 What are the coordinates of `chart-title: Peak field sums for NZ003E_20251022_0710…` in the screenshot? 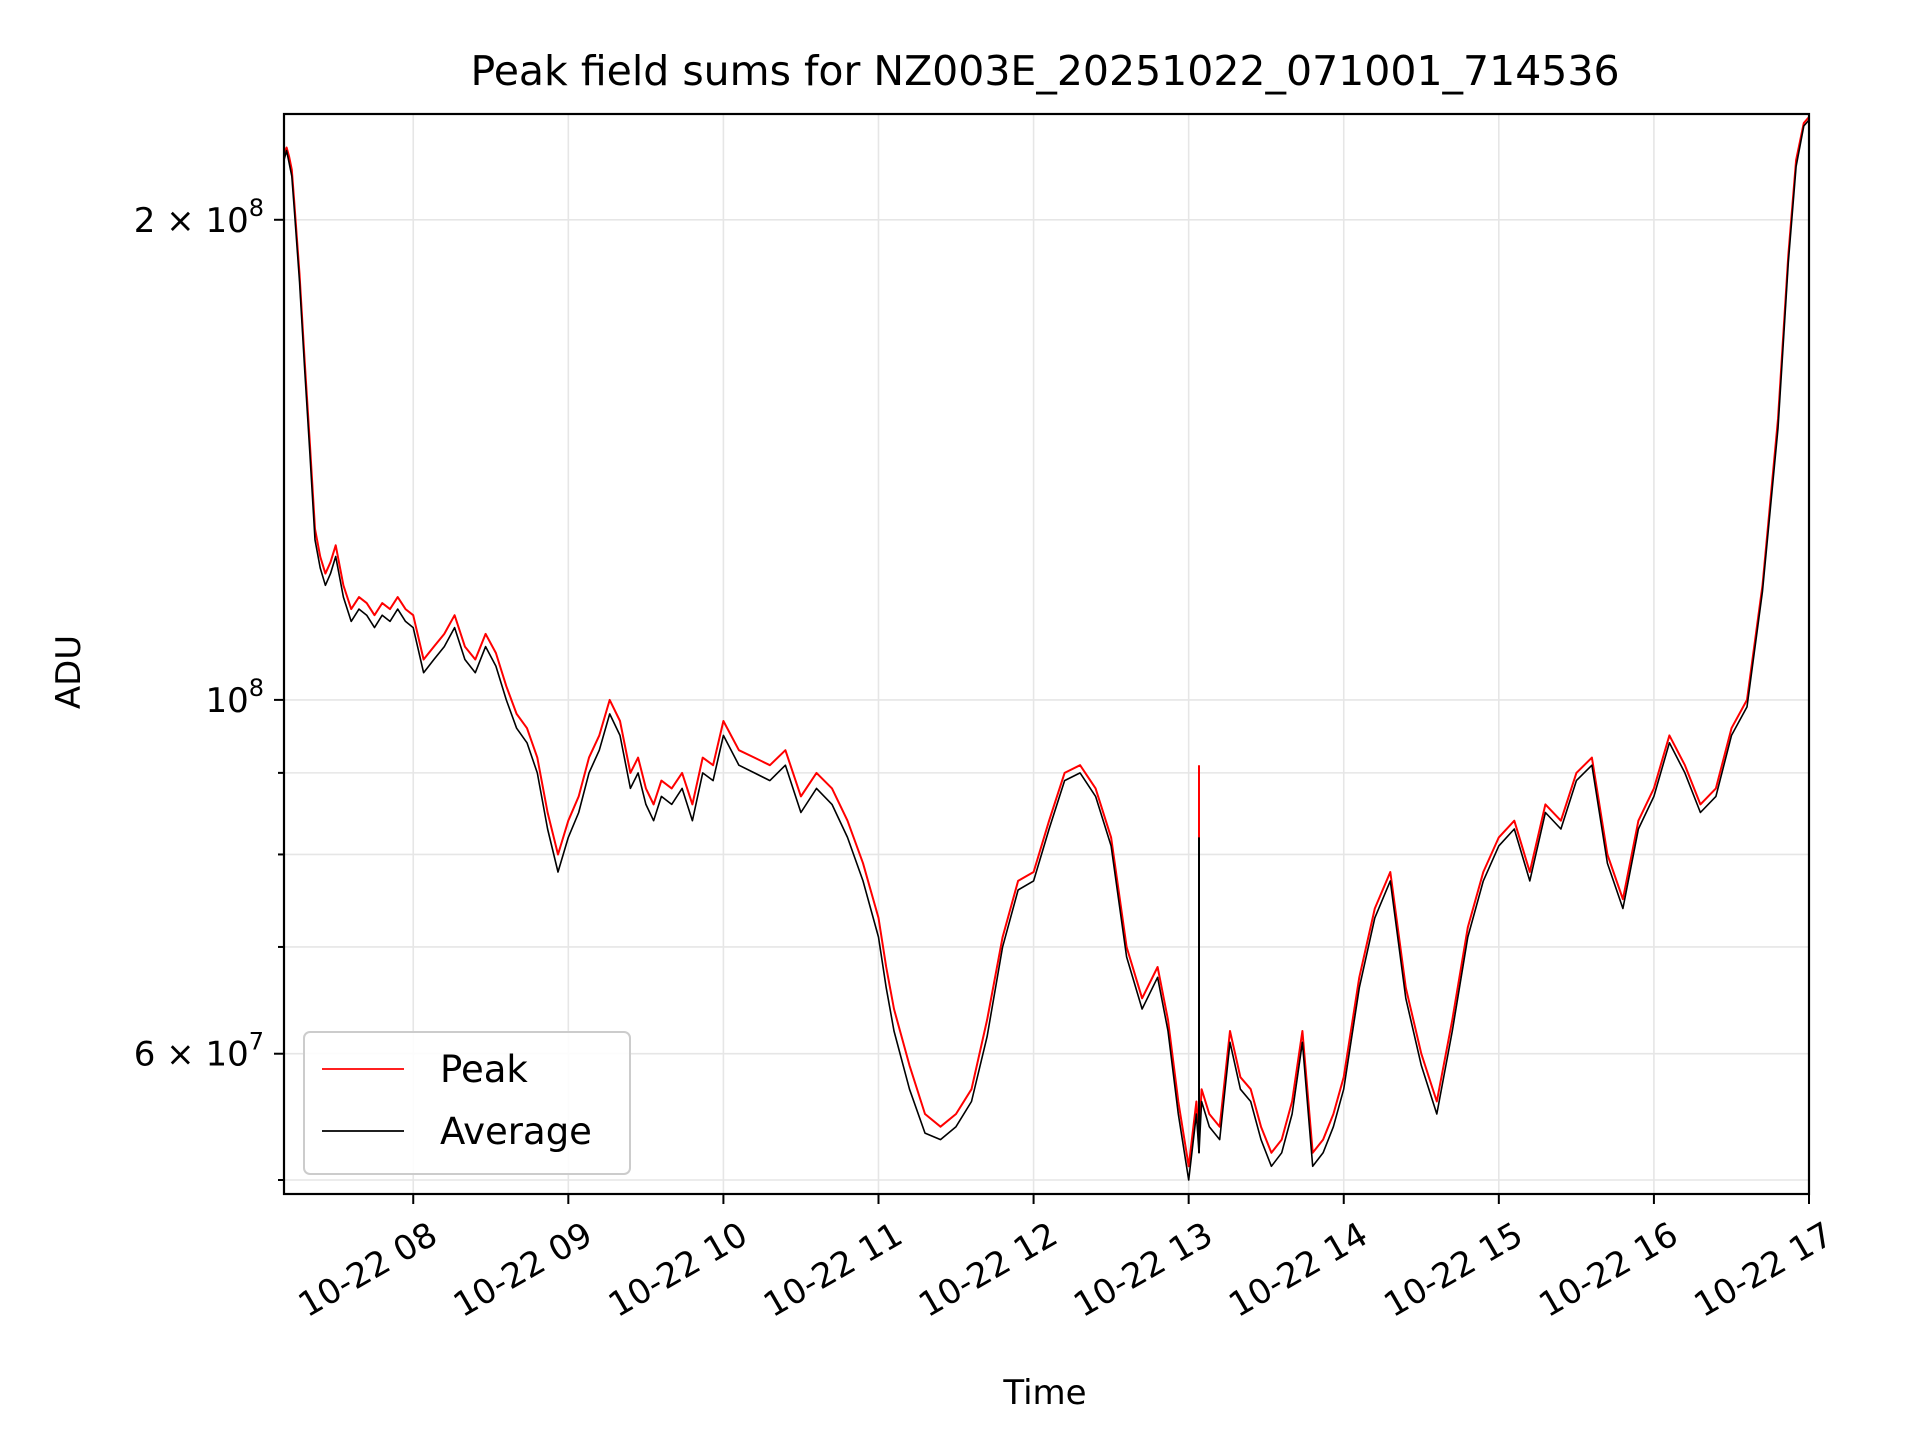 It's located at (1044, 71).